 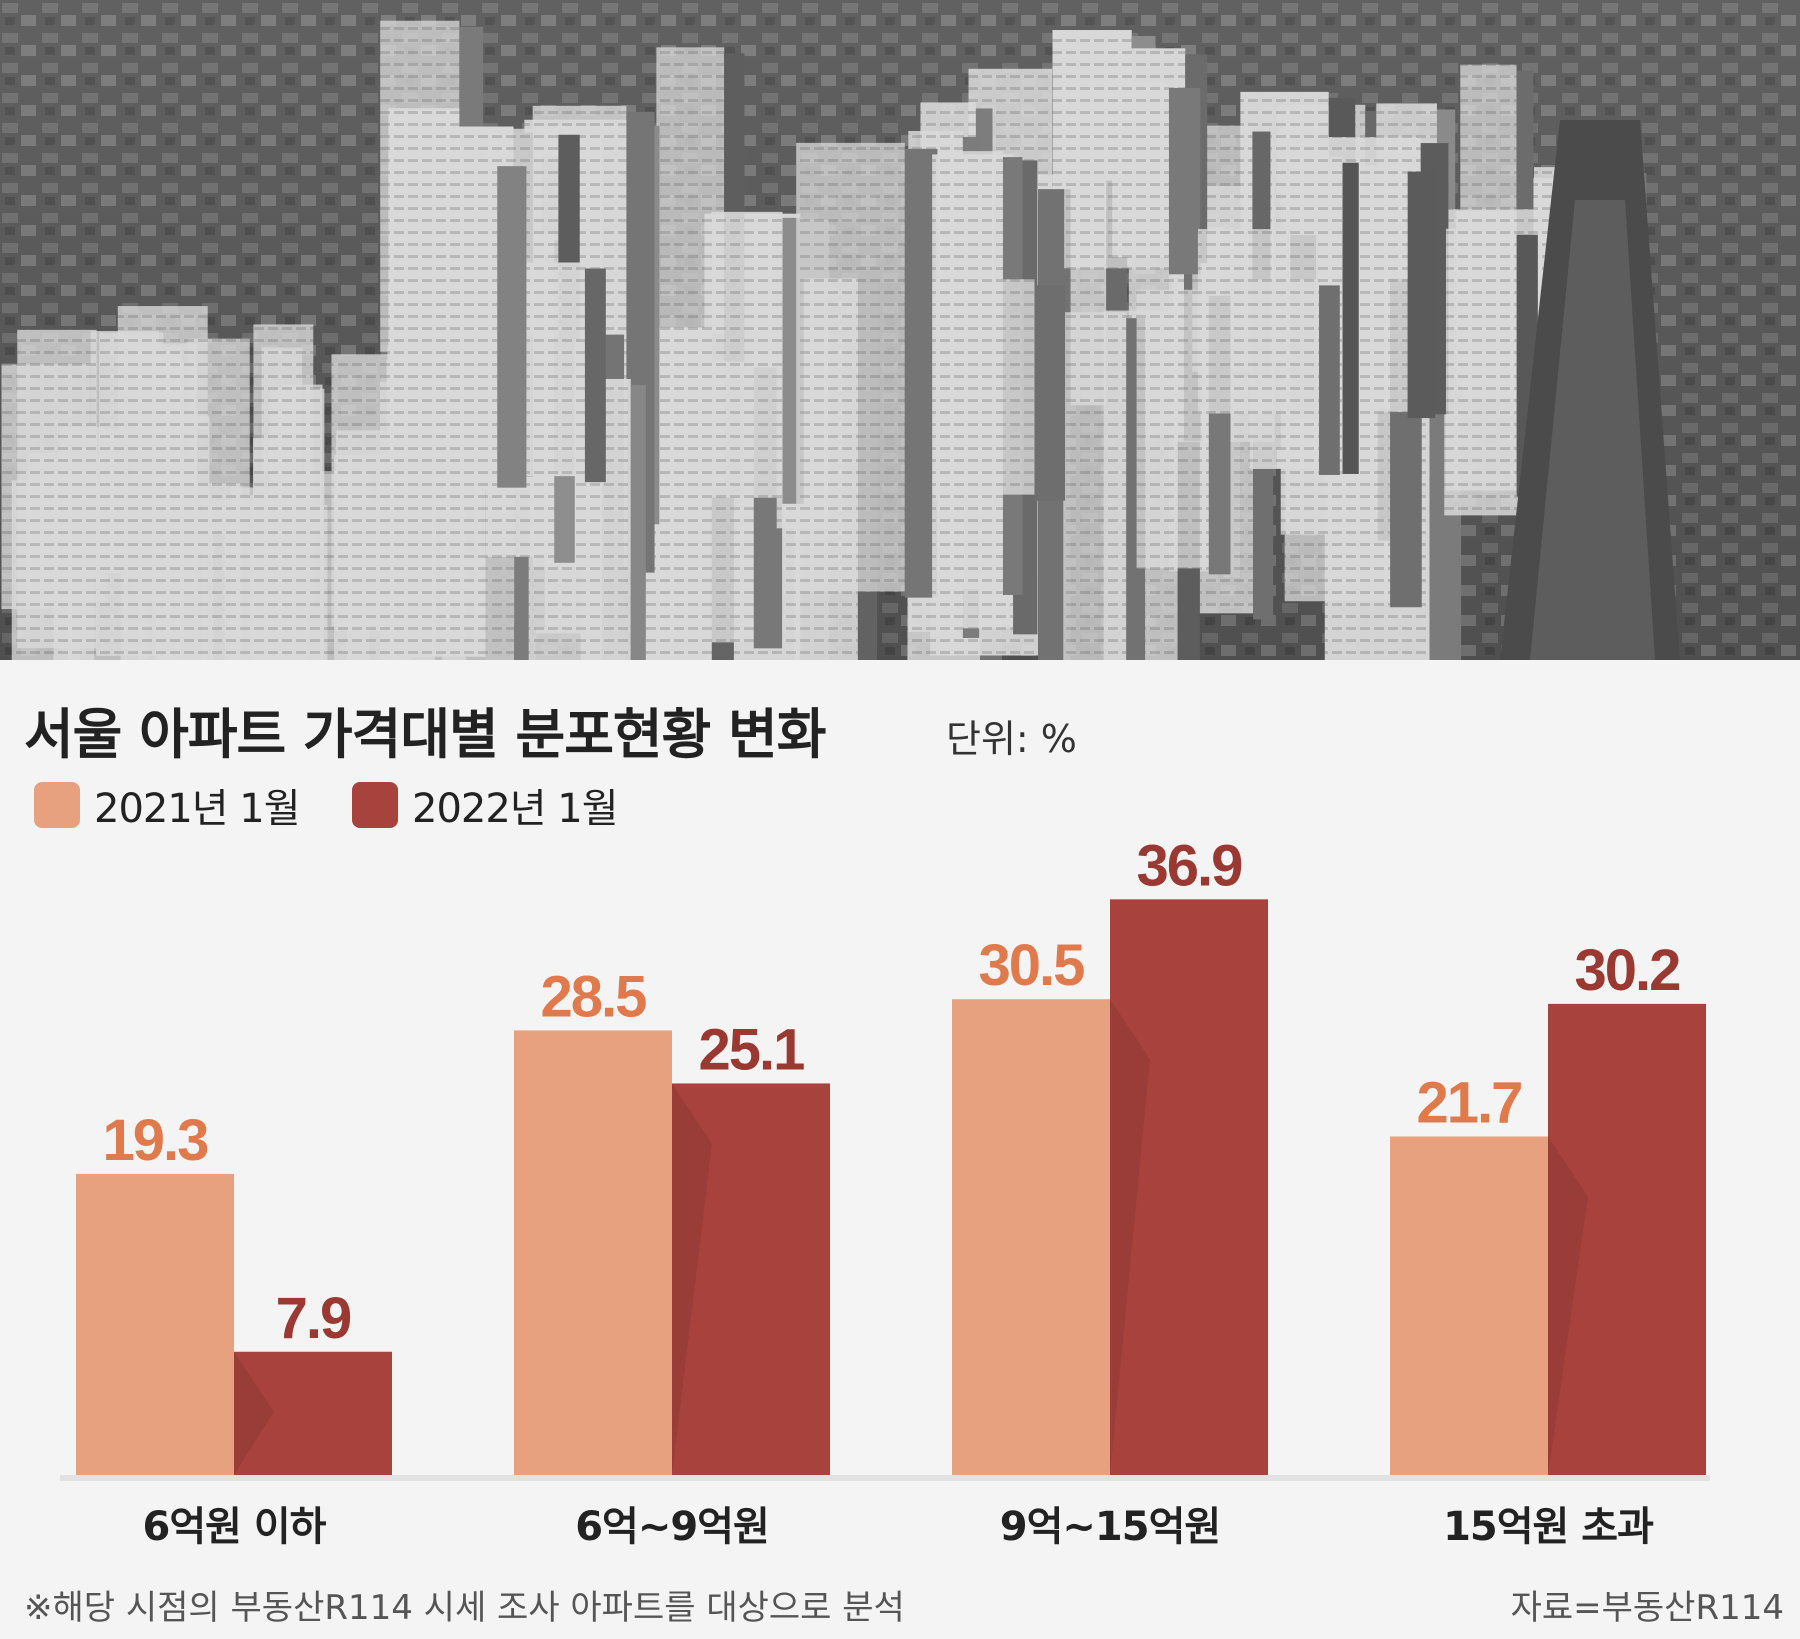 What do you see at coordinates (594, 996) in the screenshot?
I see `value-label-2021-1: 28.5` at bounding box center [594, 996].